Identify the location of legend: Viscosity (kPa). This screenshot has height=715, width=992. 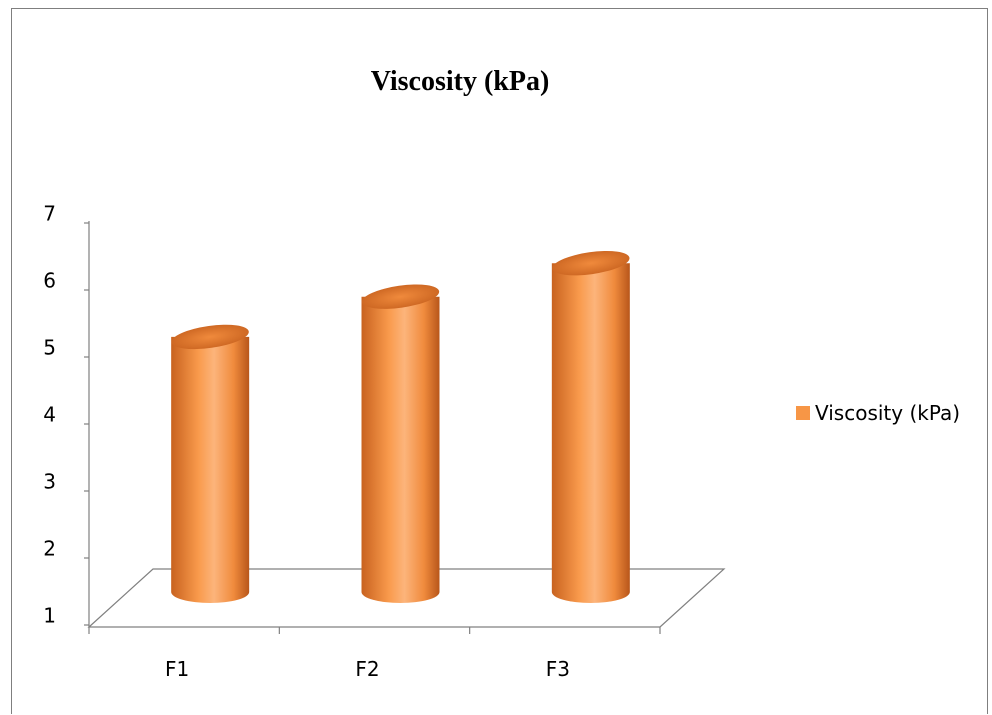
(878, 413).